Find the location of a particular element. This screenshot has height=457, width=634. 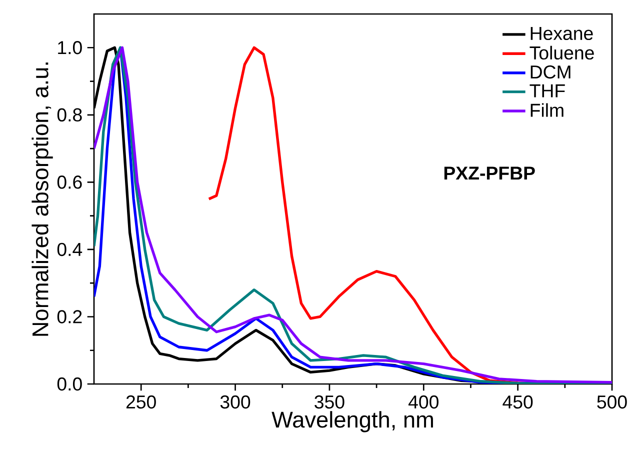

x-tick-label: 450 is located at coordinates (517, 402).